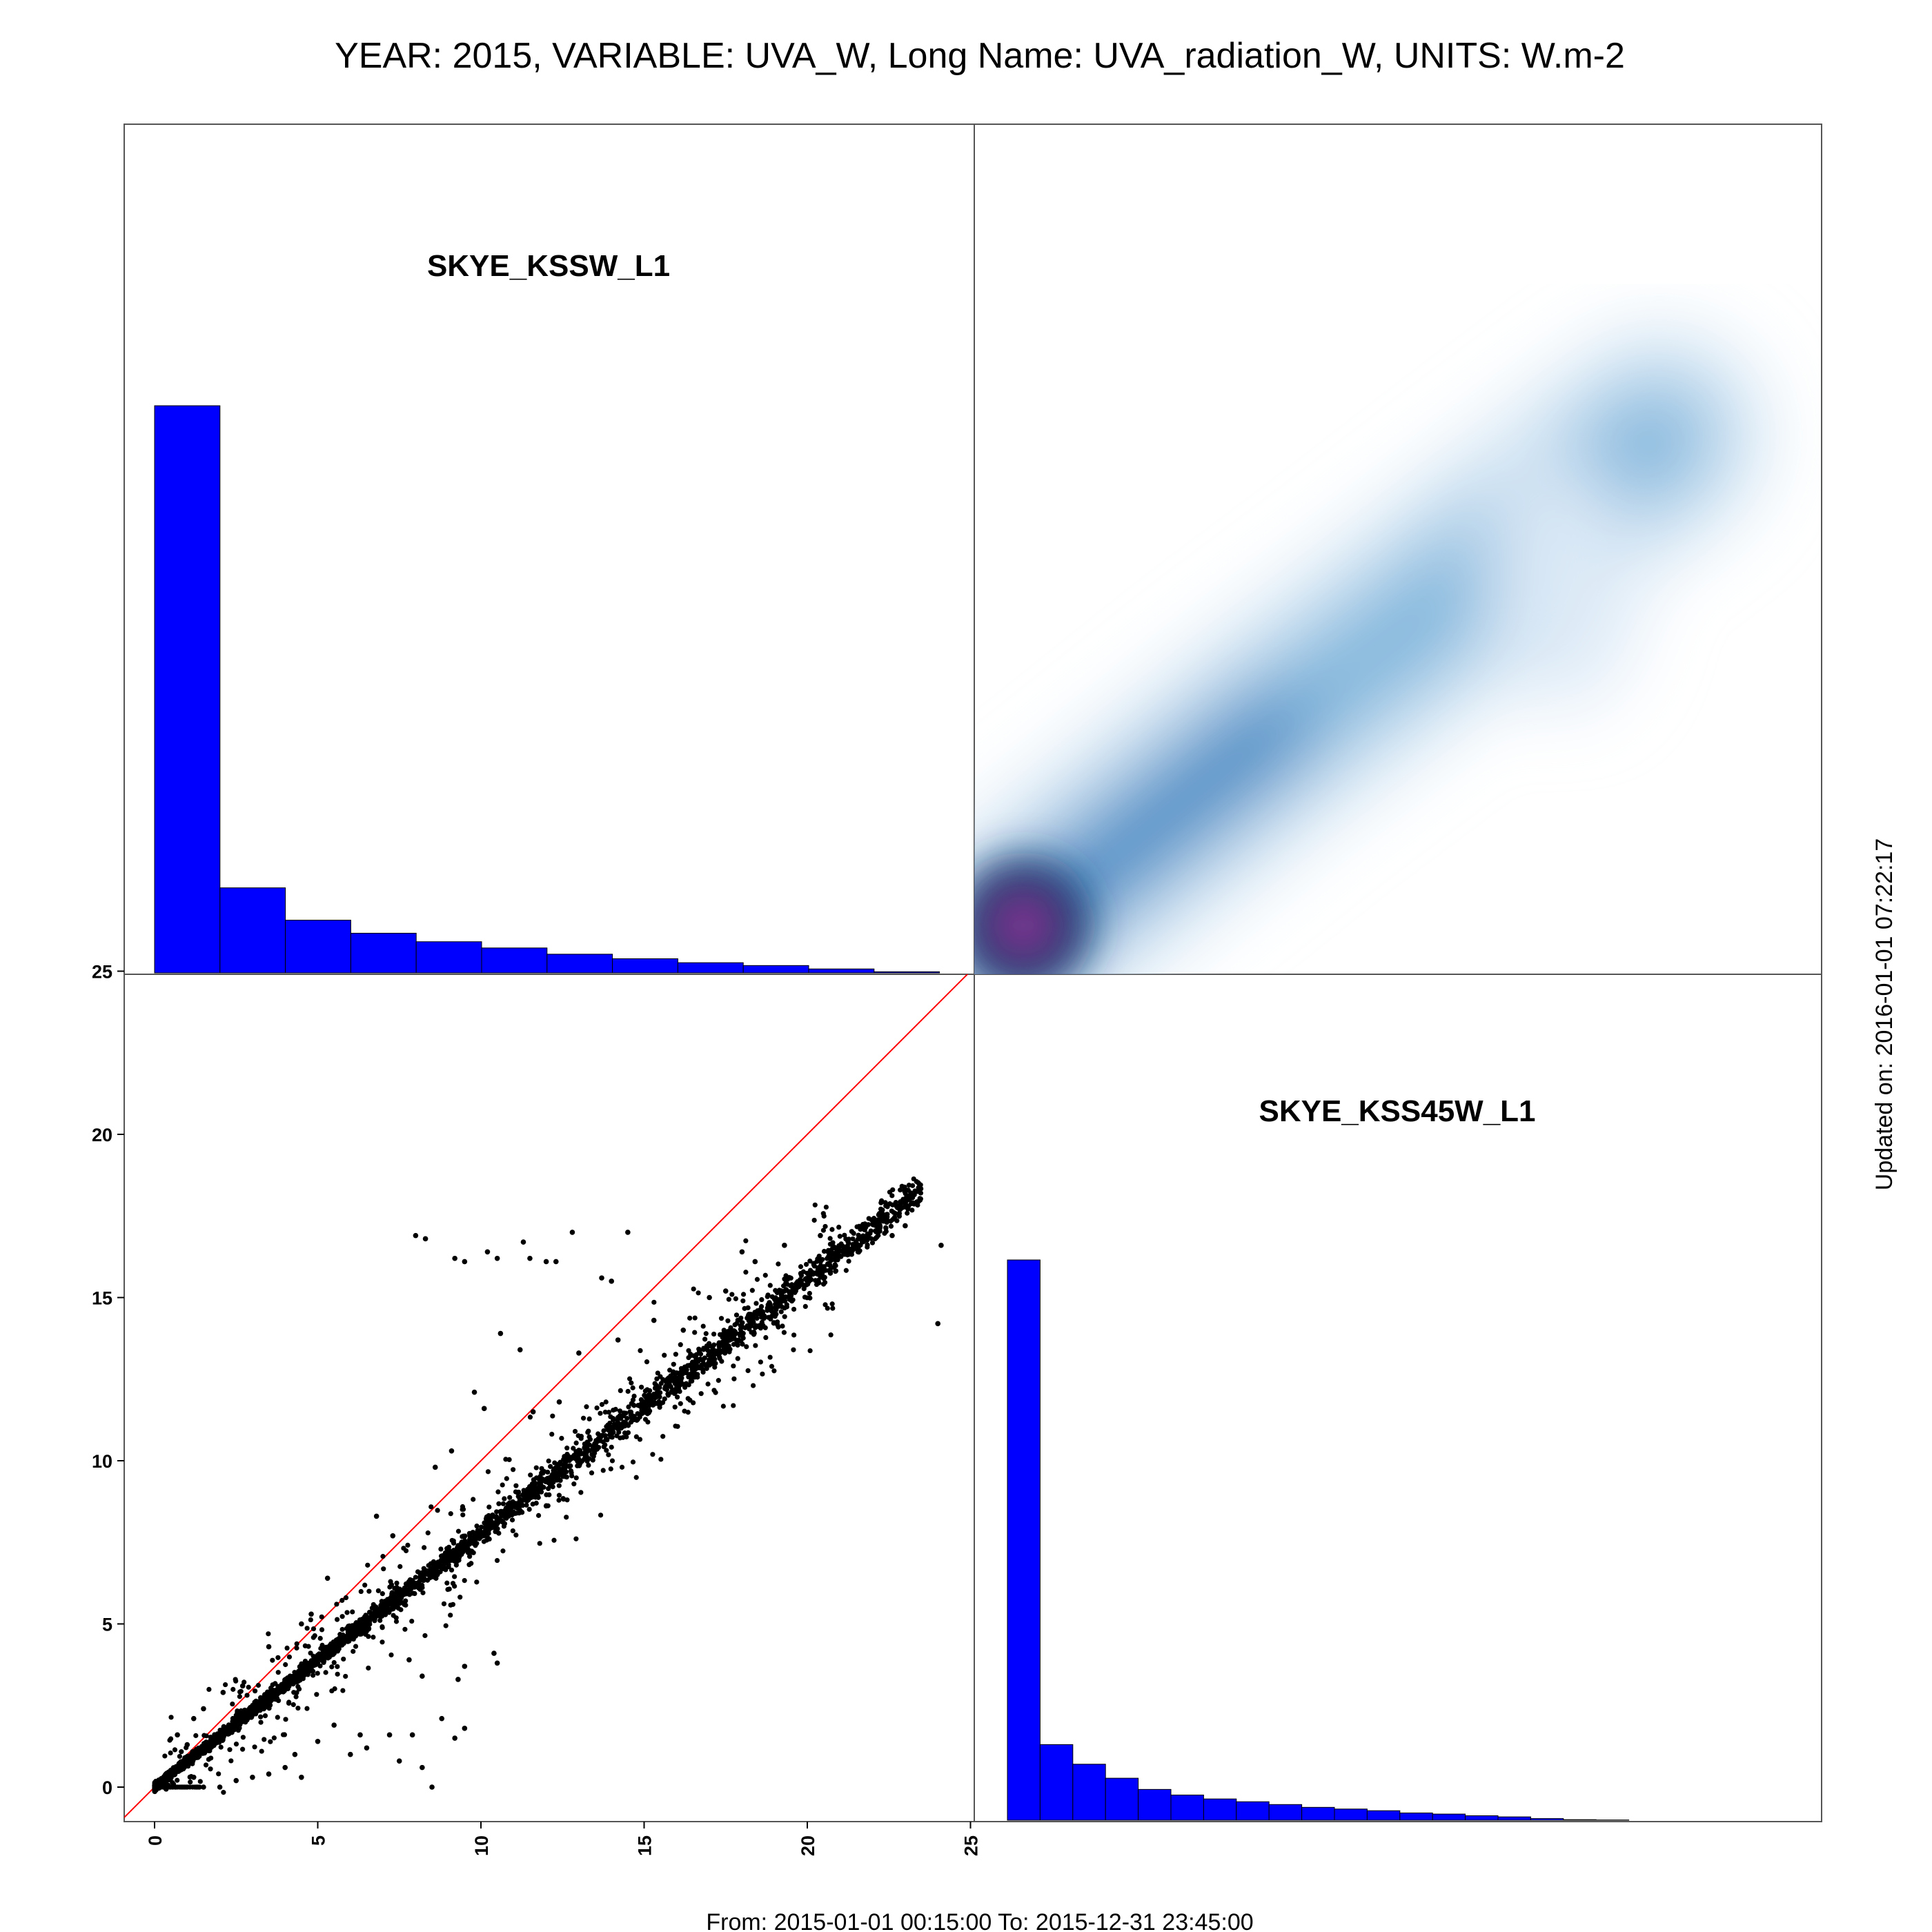 The height and width of the screenshot is (1932, 1932). I want to click on density-lobe, so click(1562, 582).